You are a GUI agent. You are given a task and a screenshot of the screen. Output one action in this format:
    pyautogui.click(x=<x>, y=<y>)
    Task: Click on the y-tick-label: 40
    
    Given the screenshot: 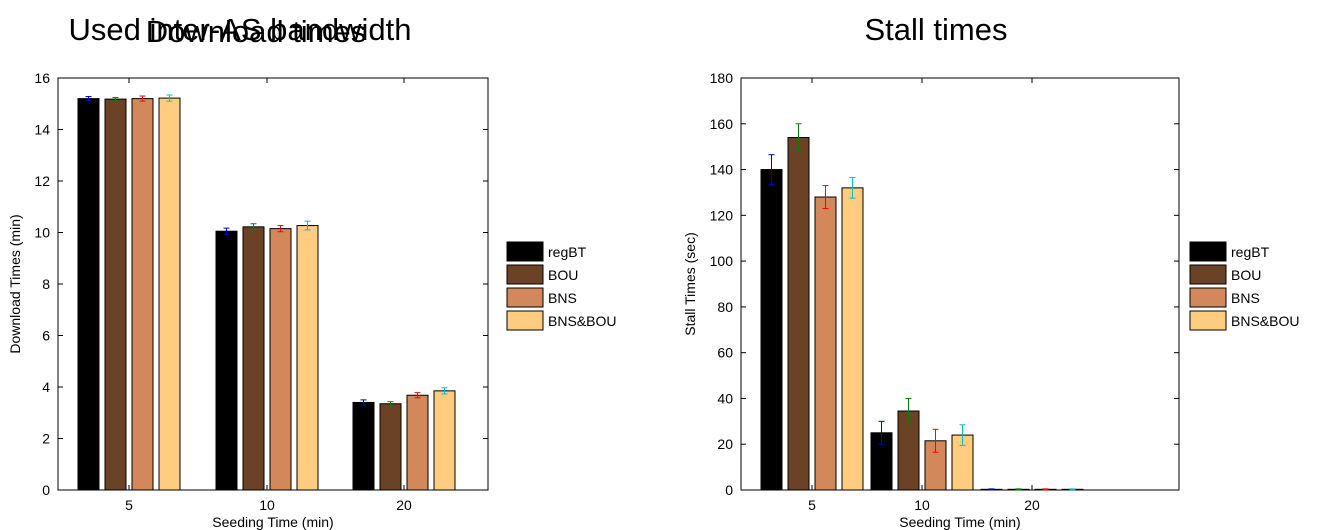 What is the action you would take?
    pyautogui.click(x=725, y=398)
    